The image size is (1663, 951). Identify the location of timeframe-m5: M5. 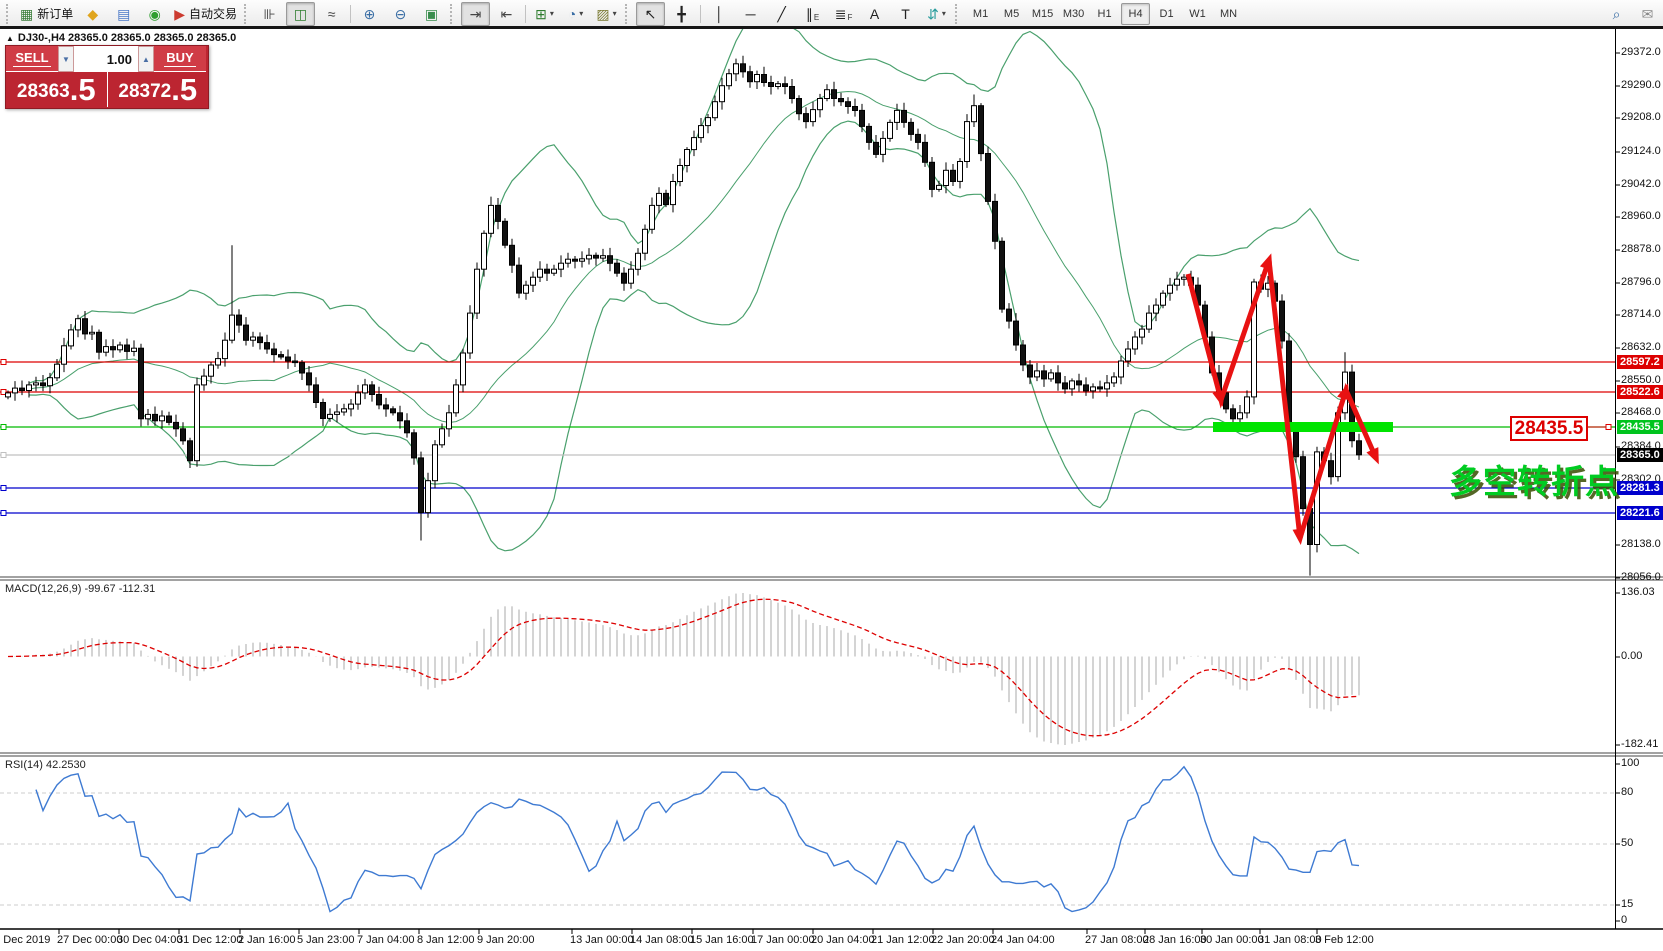
(1011, 13).